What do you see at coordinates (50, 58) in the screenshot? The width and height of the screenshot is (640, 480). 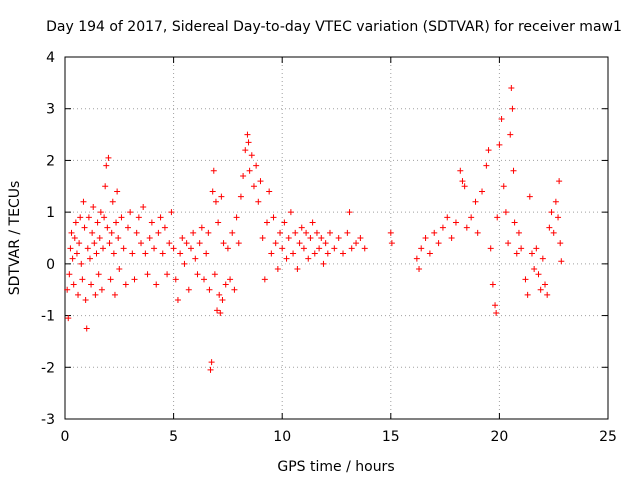 I see `y-tick-label: 4` at bounding box center [50, 58].